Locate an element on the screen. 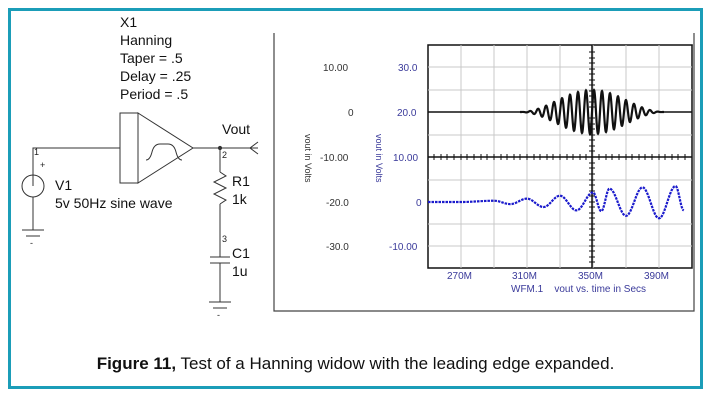 This screenshot has width=711, height=400. node-1-label: 1 is located at coordinates (37, 152).